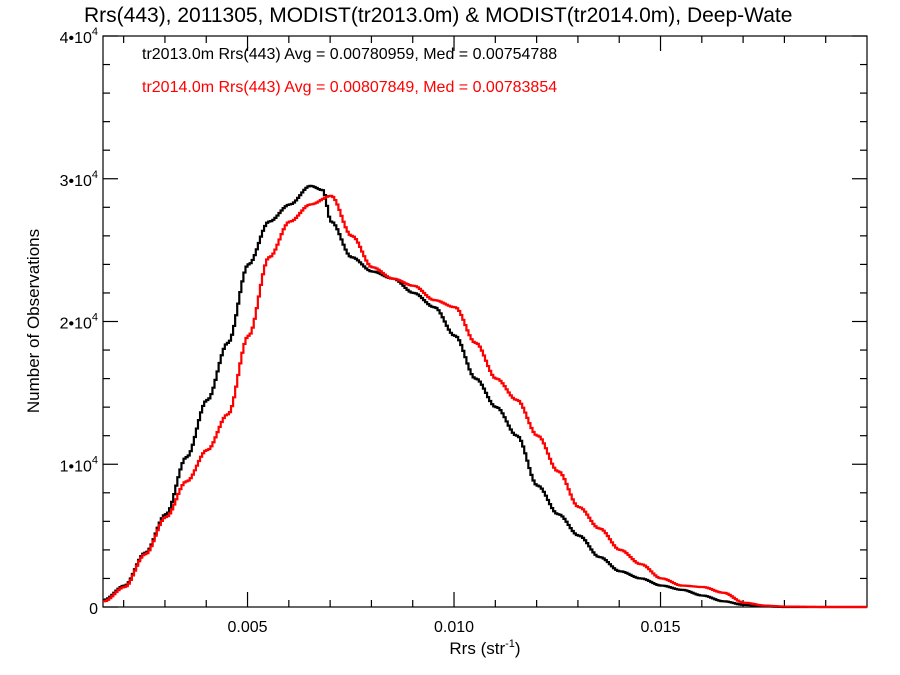 The width and height of the screenshot is (900, 675). Describe the element at coordinates (79, 322) in the screenshot. I see `y-tick-label: 2•104` at that location.